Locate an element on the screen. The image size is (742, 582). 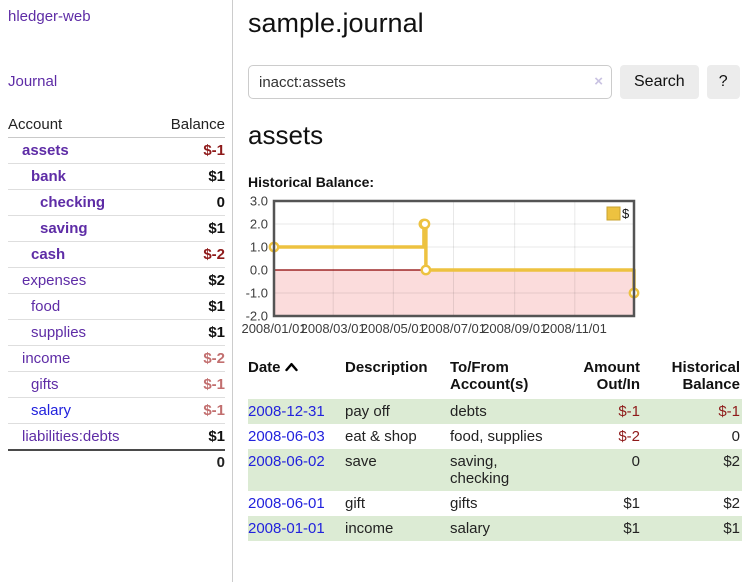
nav-journal-link: Journal is located at coordinates (33, 81).